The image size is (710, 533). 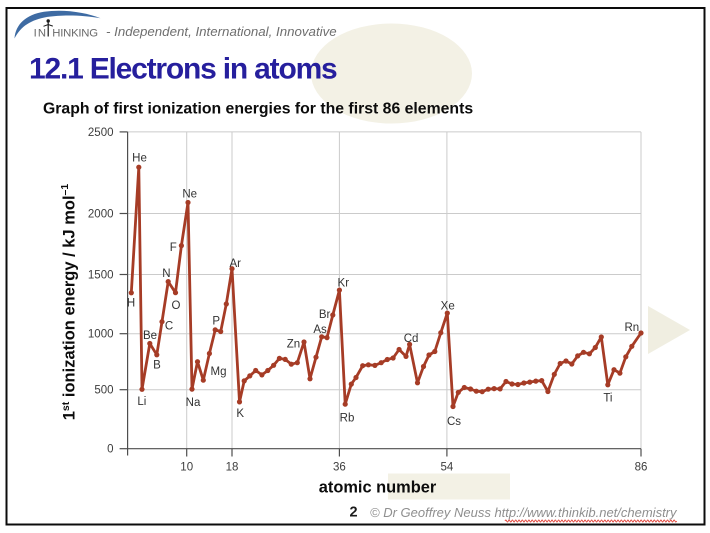 What do you see at coordinates (325, 315) in the screenshot?
I see `svg-text: Br` at bounding box center [325, 315].